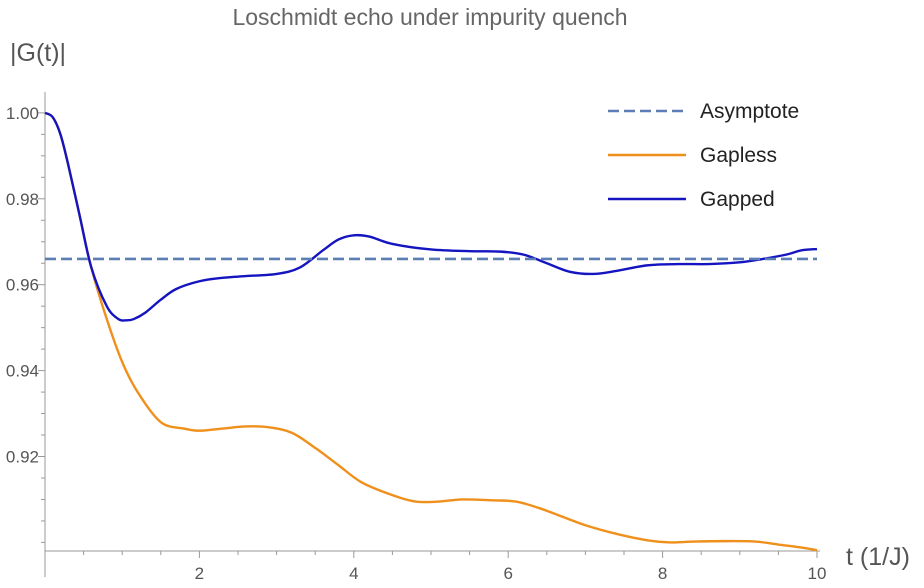  What do you see at coordinates (507, 573) in the screenshot?
I see `x-tick-label: 6` at bounding box center [507, 573].